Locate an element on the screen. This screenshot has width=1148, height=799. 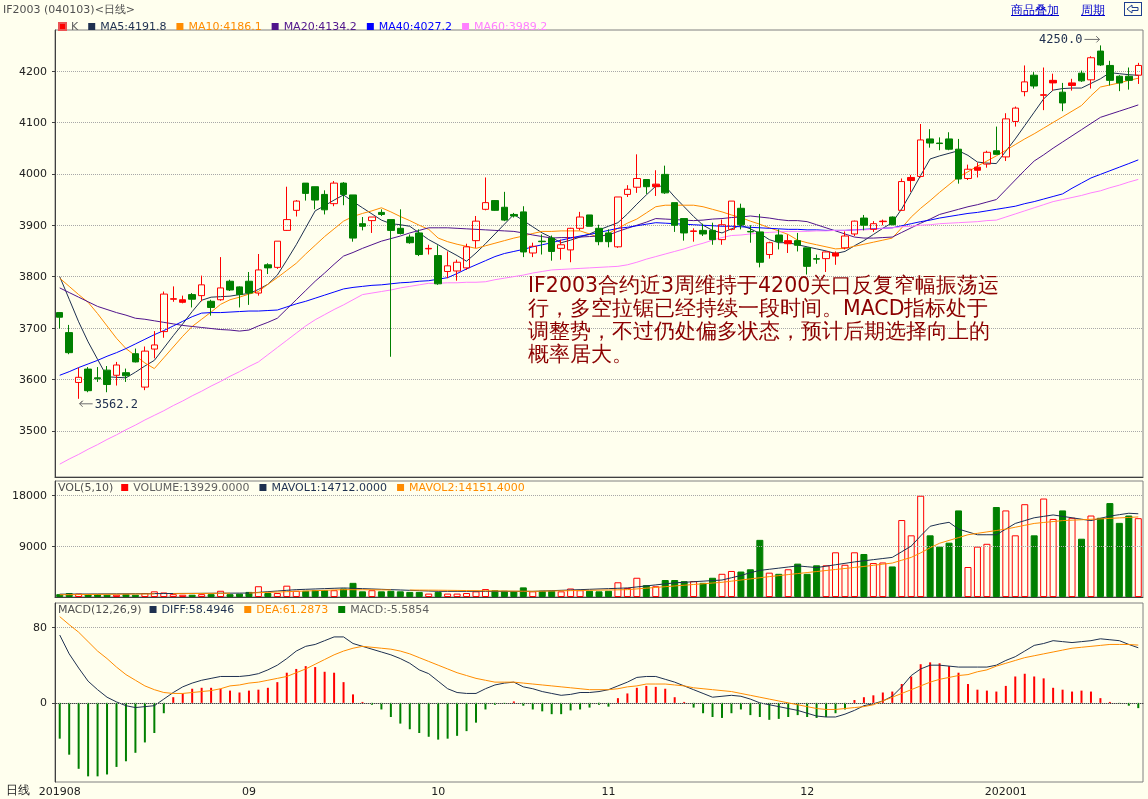
legend-label: MA10:4186.1 is located at coordinates (225, 26).